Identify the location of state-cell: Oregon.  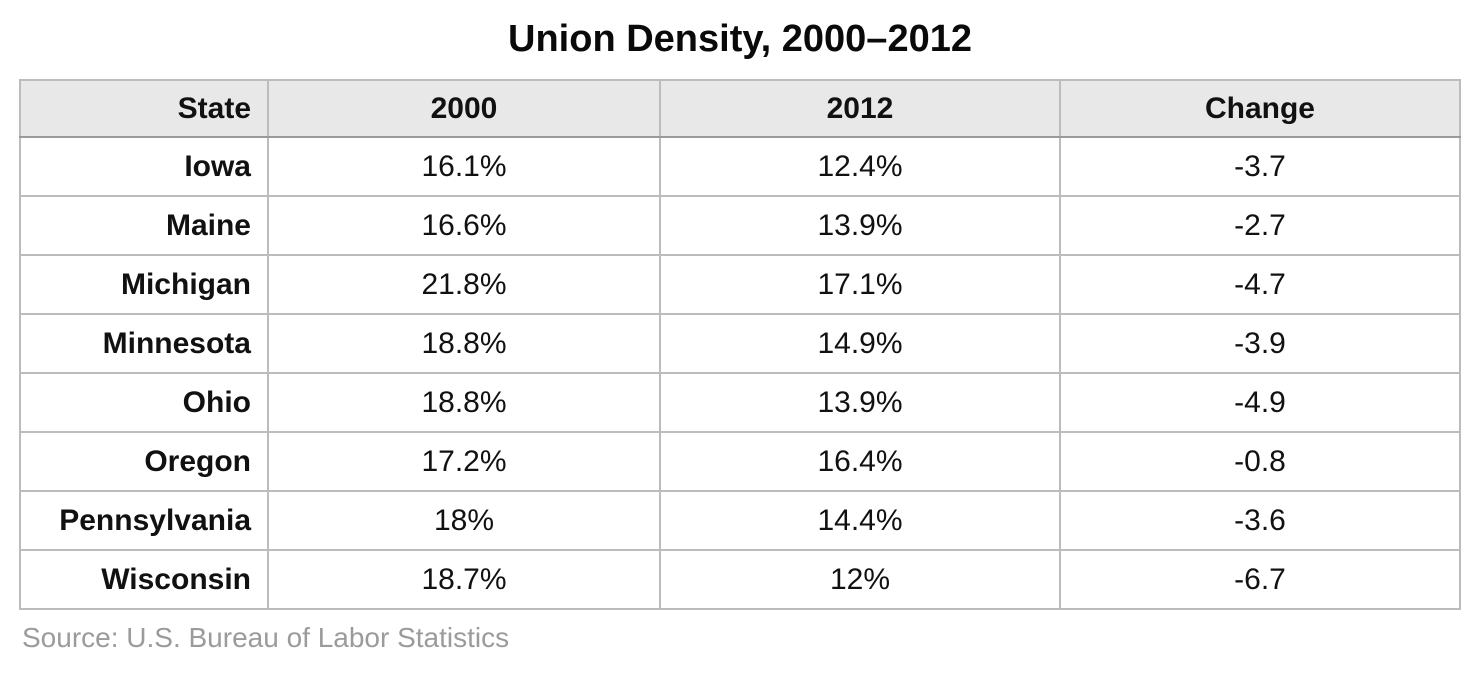
(144, 461).